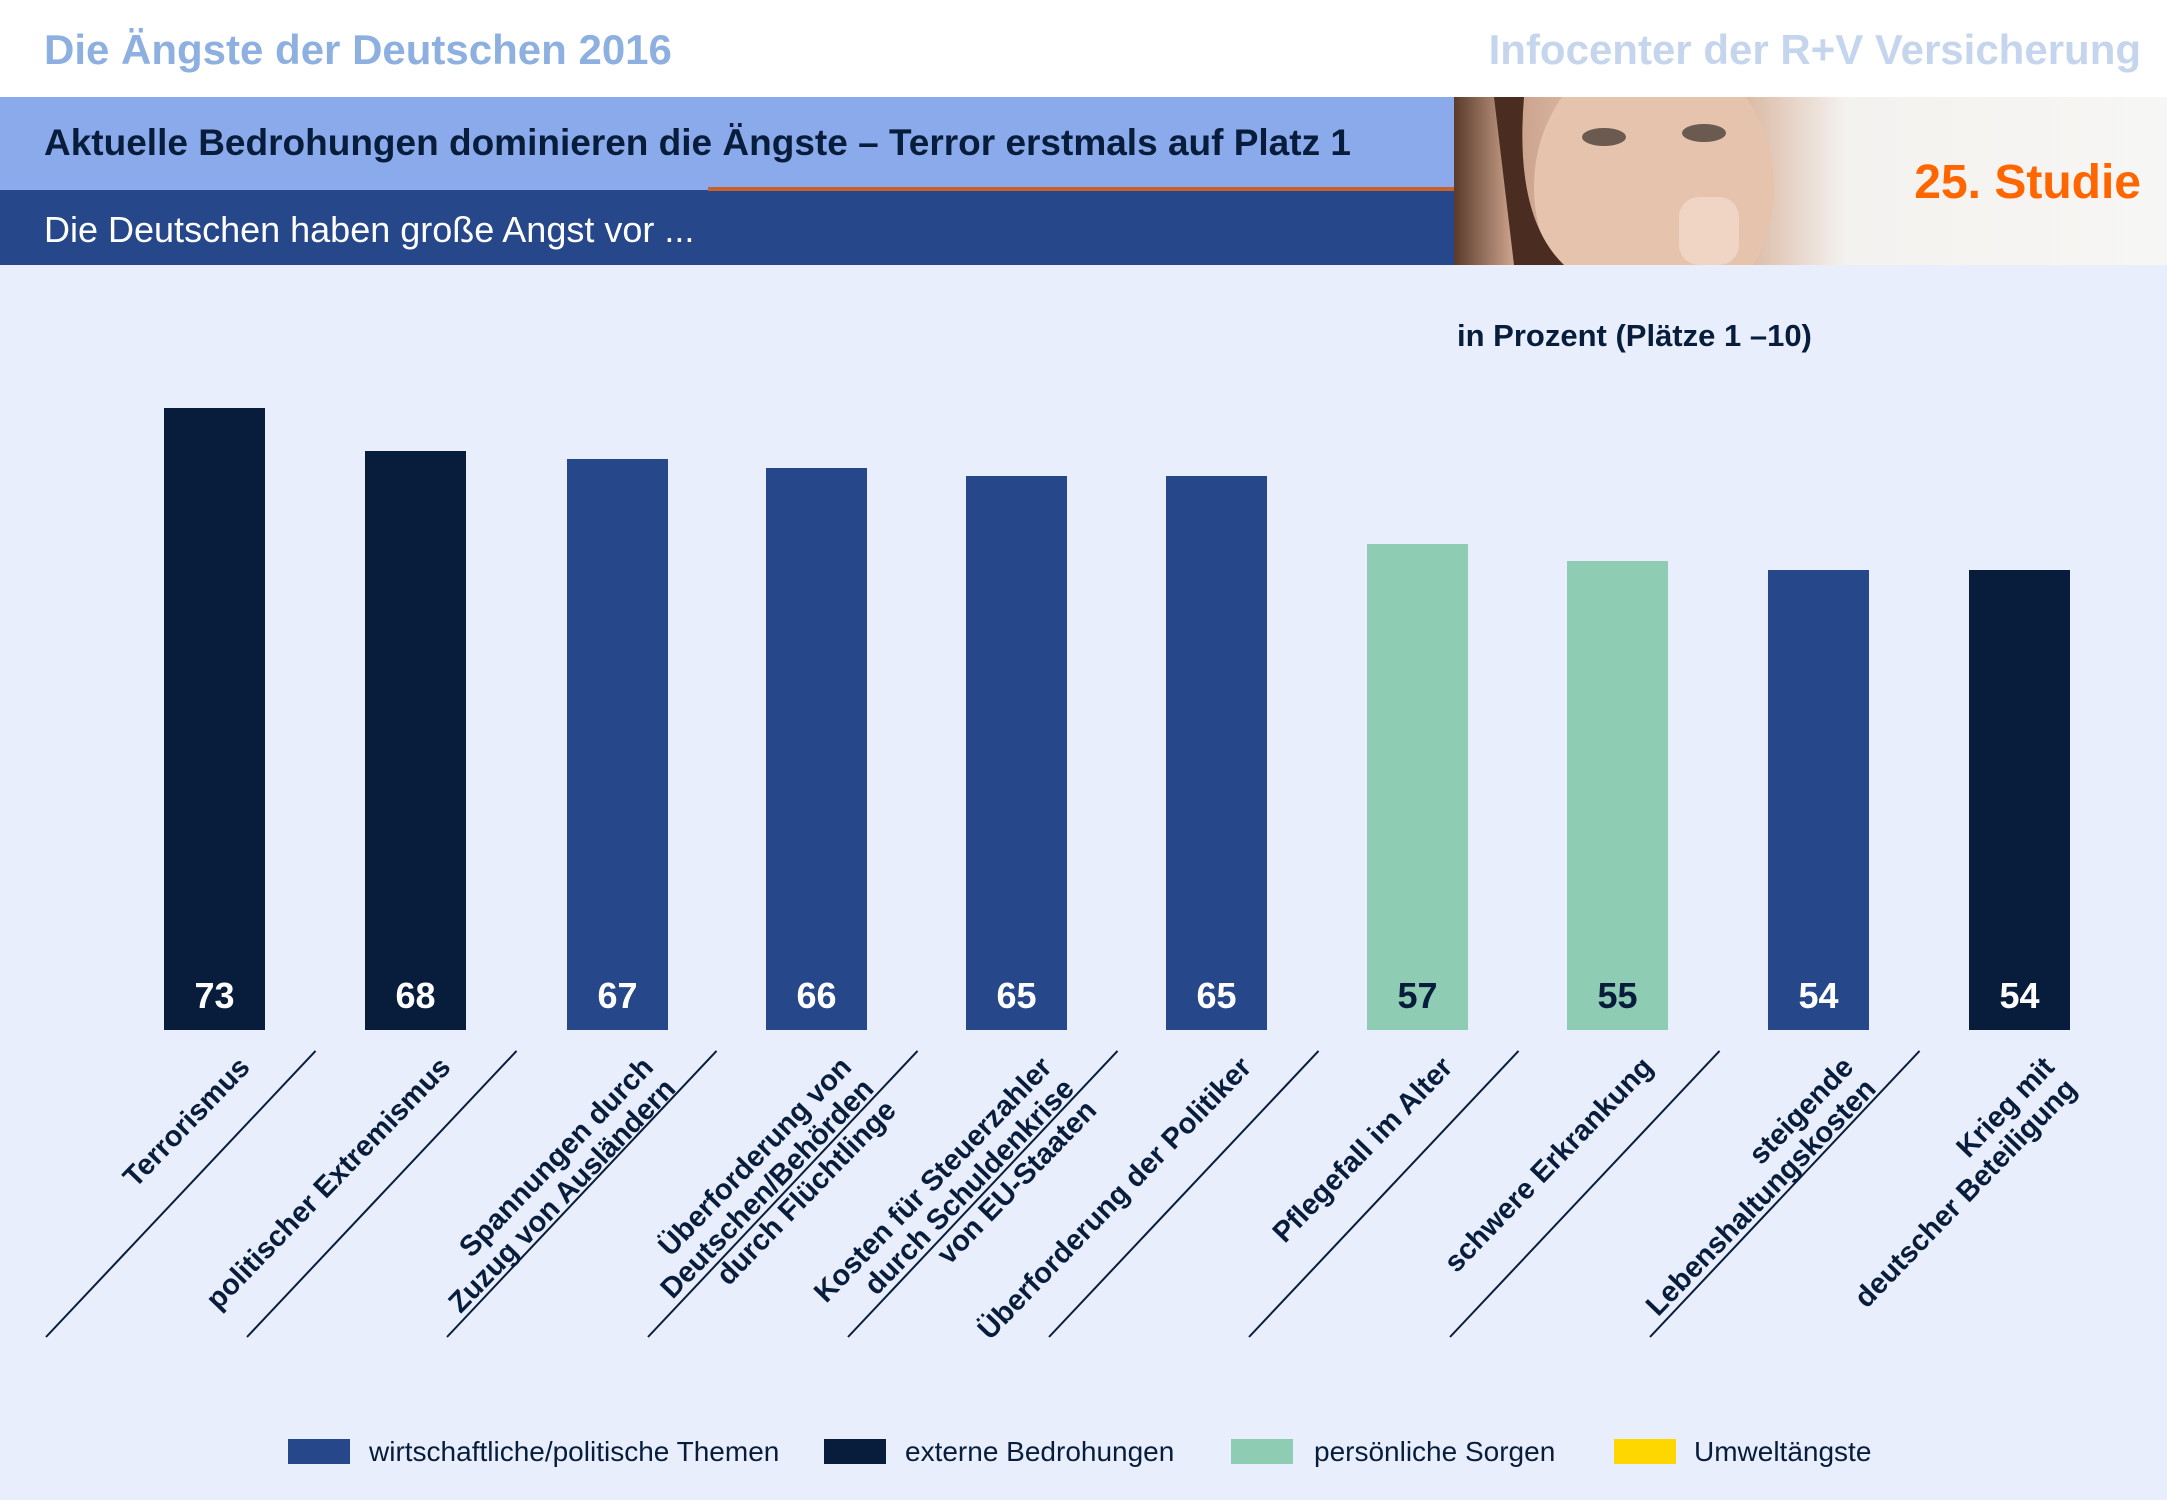 The width and height of the screenshot is (2167, 1500). What do you see at coordinates (1081, 189) in the screenshot?
I see `accent-divider` at bounding box center [1081, 189].